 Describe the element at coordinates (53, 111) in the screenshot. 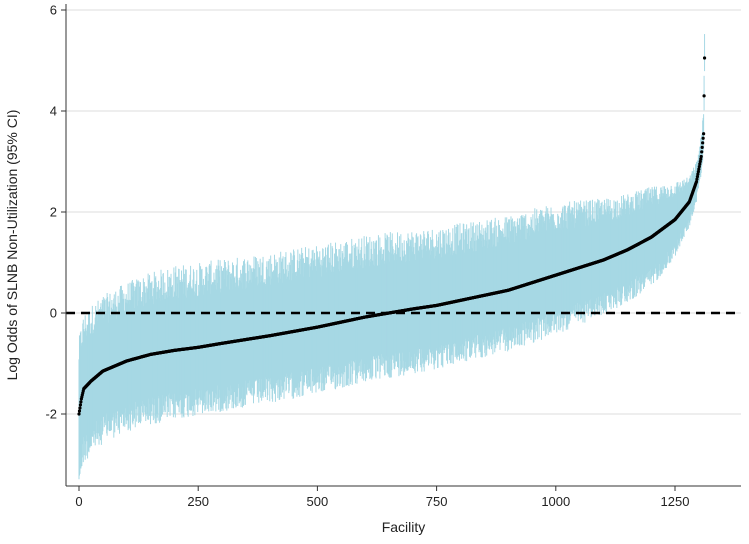

I see `y-tick-label: 4` at that location.